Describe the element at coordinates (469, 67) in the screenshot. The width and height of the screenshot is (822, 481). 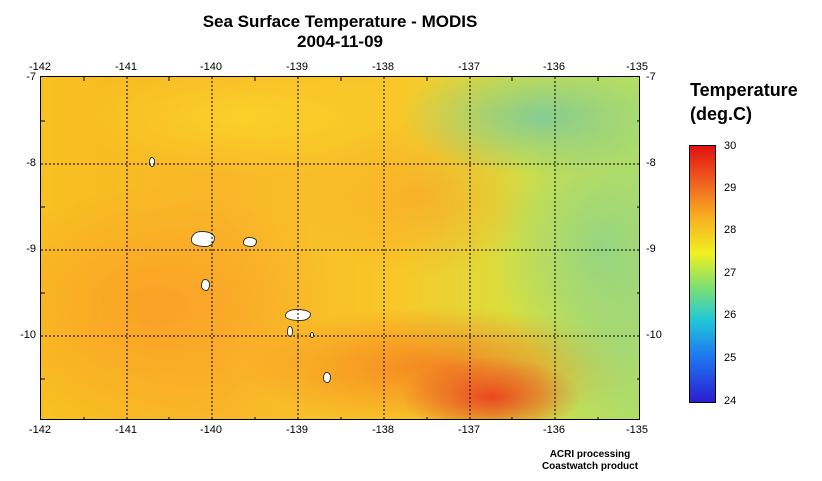
I see `lon-tick-top: -137` at that location.